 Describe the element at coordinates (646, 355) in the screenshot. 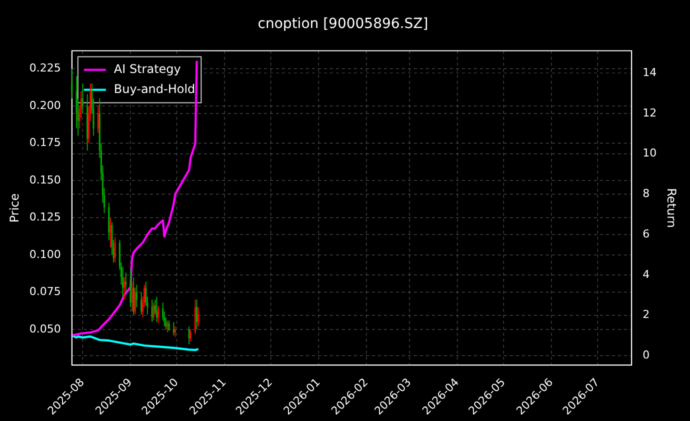

I see `y2-tick-label: 0` at that location.